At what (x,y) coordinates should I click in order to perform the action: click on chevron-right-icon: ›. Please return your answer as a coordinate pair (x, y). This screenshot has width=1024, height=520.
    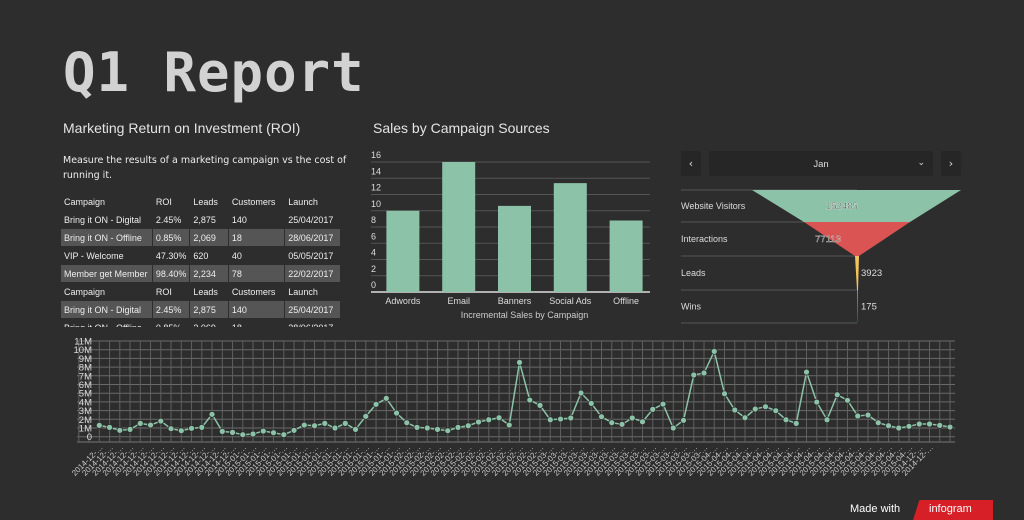
    Looking at the image, I should click on (951, 163).